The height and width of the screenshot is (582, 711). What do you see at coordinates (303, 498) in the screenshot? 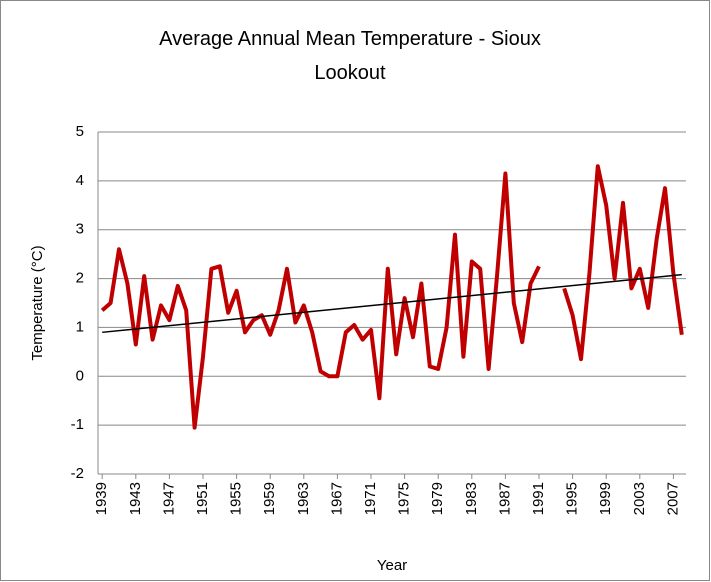
I see `x-tick-label: 1963` at bounding box center [303, 498].